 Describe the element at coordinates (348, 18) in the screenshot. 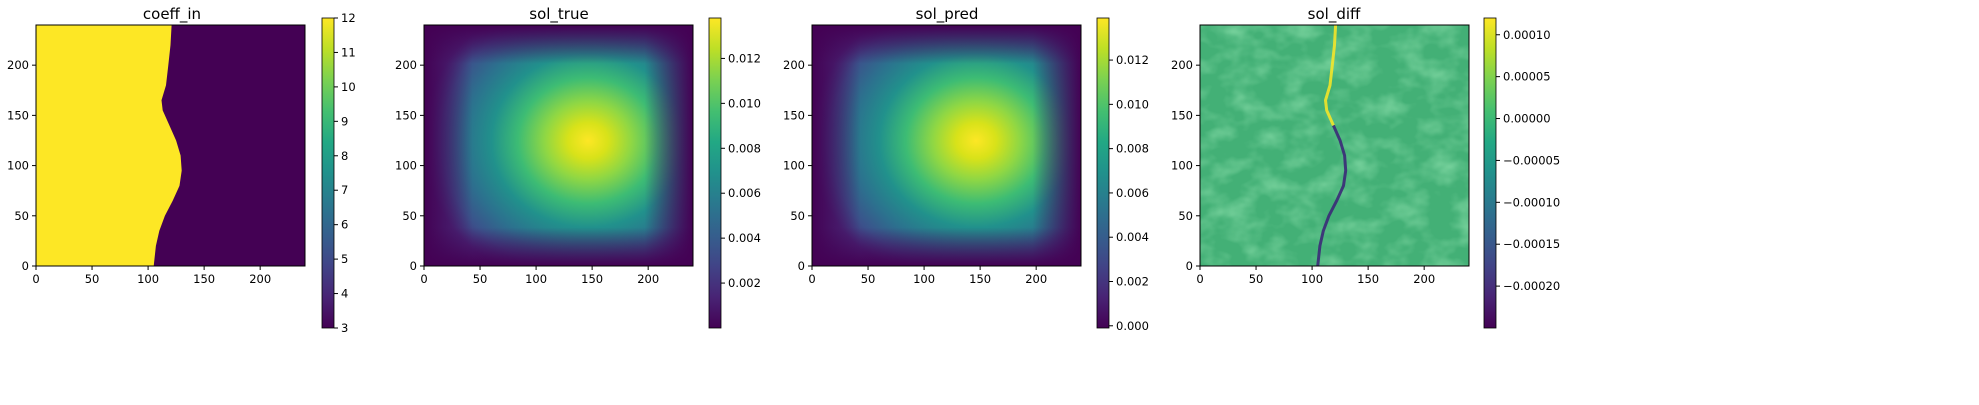

I see `colorbar-tick-label: 12` at that location.